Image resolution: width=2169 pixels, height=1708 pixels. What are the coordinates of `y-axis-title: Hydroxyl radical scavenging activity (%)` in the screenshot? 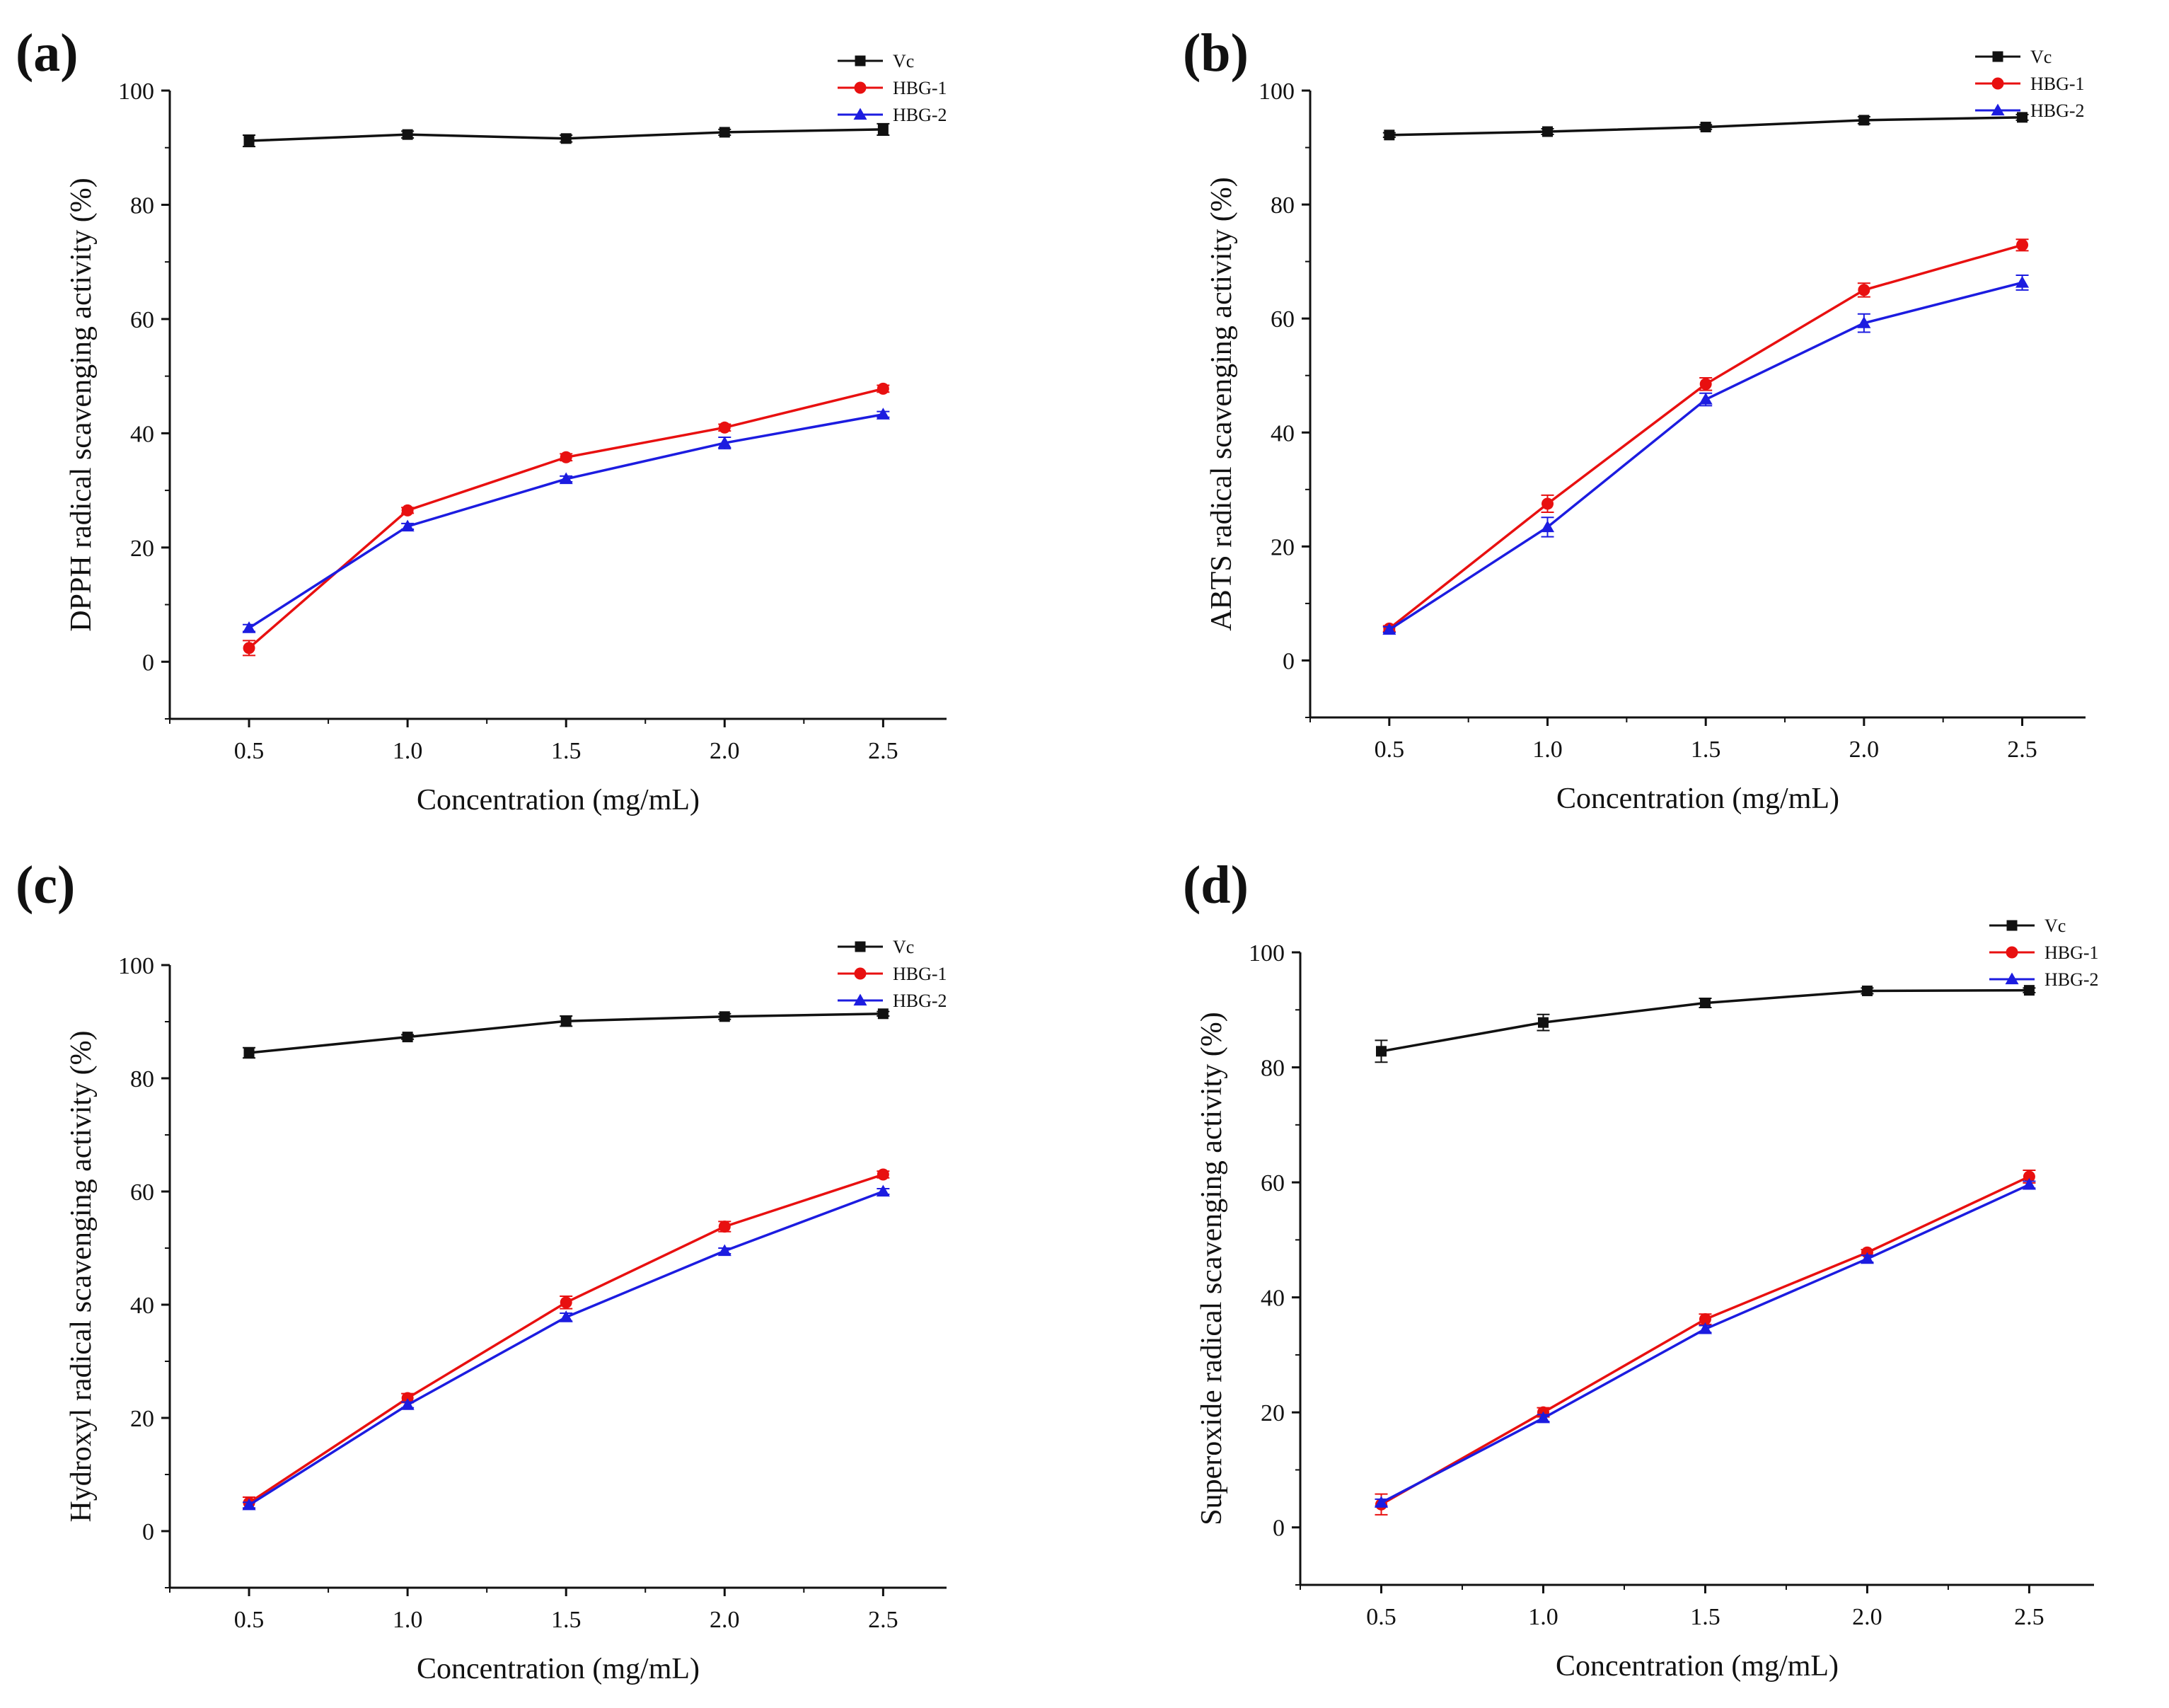 It's located at (82, 1276).